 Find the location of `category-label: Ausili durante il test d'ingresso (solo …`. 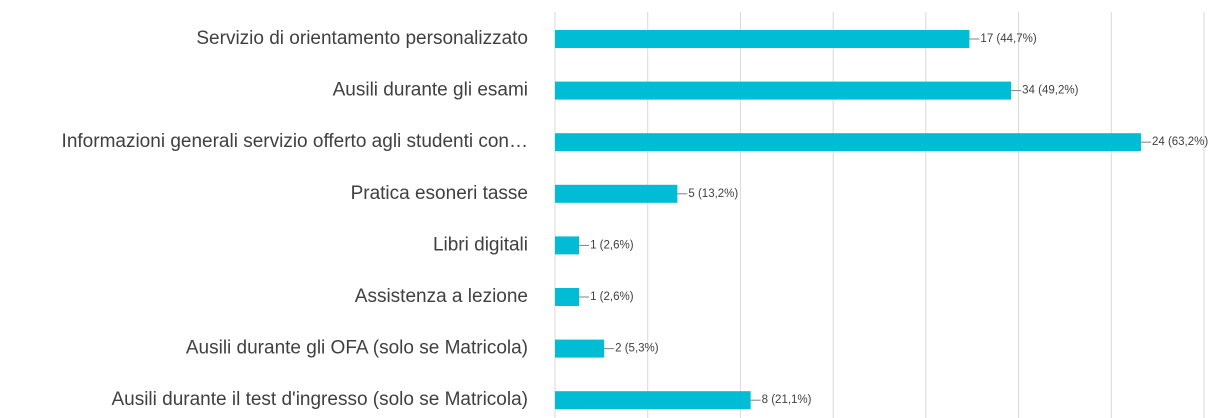

category-label: Ausili durante il test d'ingresso (solo … is located at coordinates (319, 399).